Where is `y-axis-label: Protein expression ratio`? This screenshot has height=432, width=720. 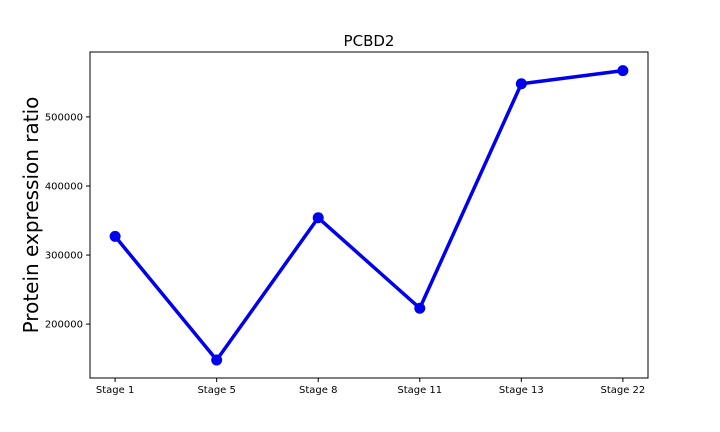 y-axis-label: Protein expression ratio is located at coordinates (31, 215).